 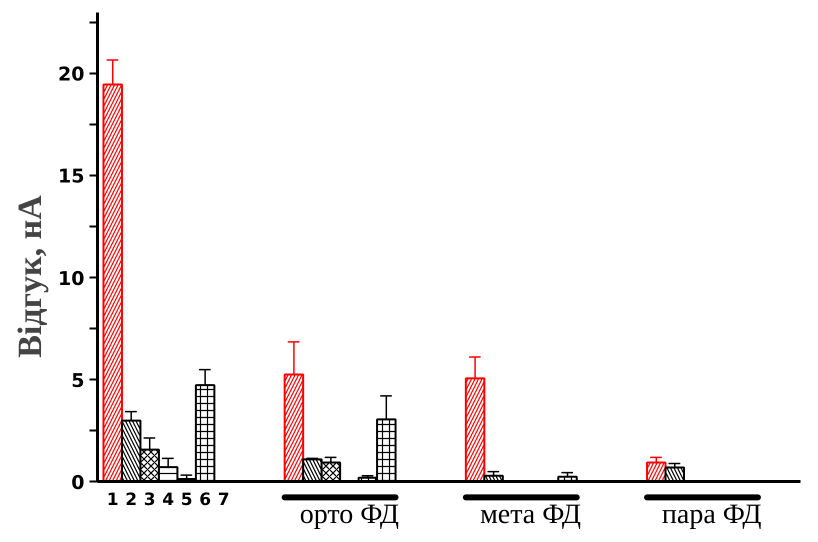 I want to click on y-axis-title: Відгук, нА, so click(x=31, y=276).